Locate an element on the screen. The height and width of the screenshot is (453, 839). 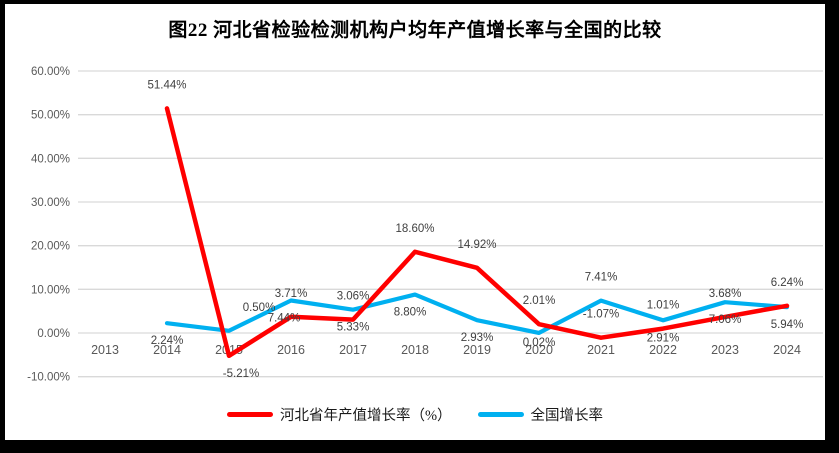
data-label: 7.06% is located at coordinates (725, 320).